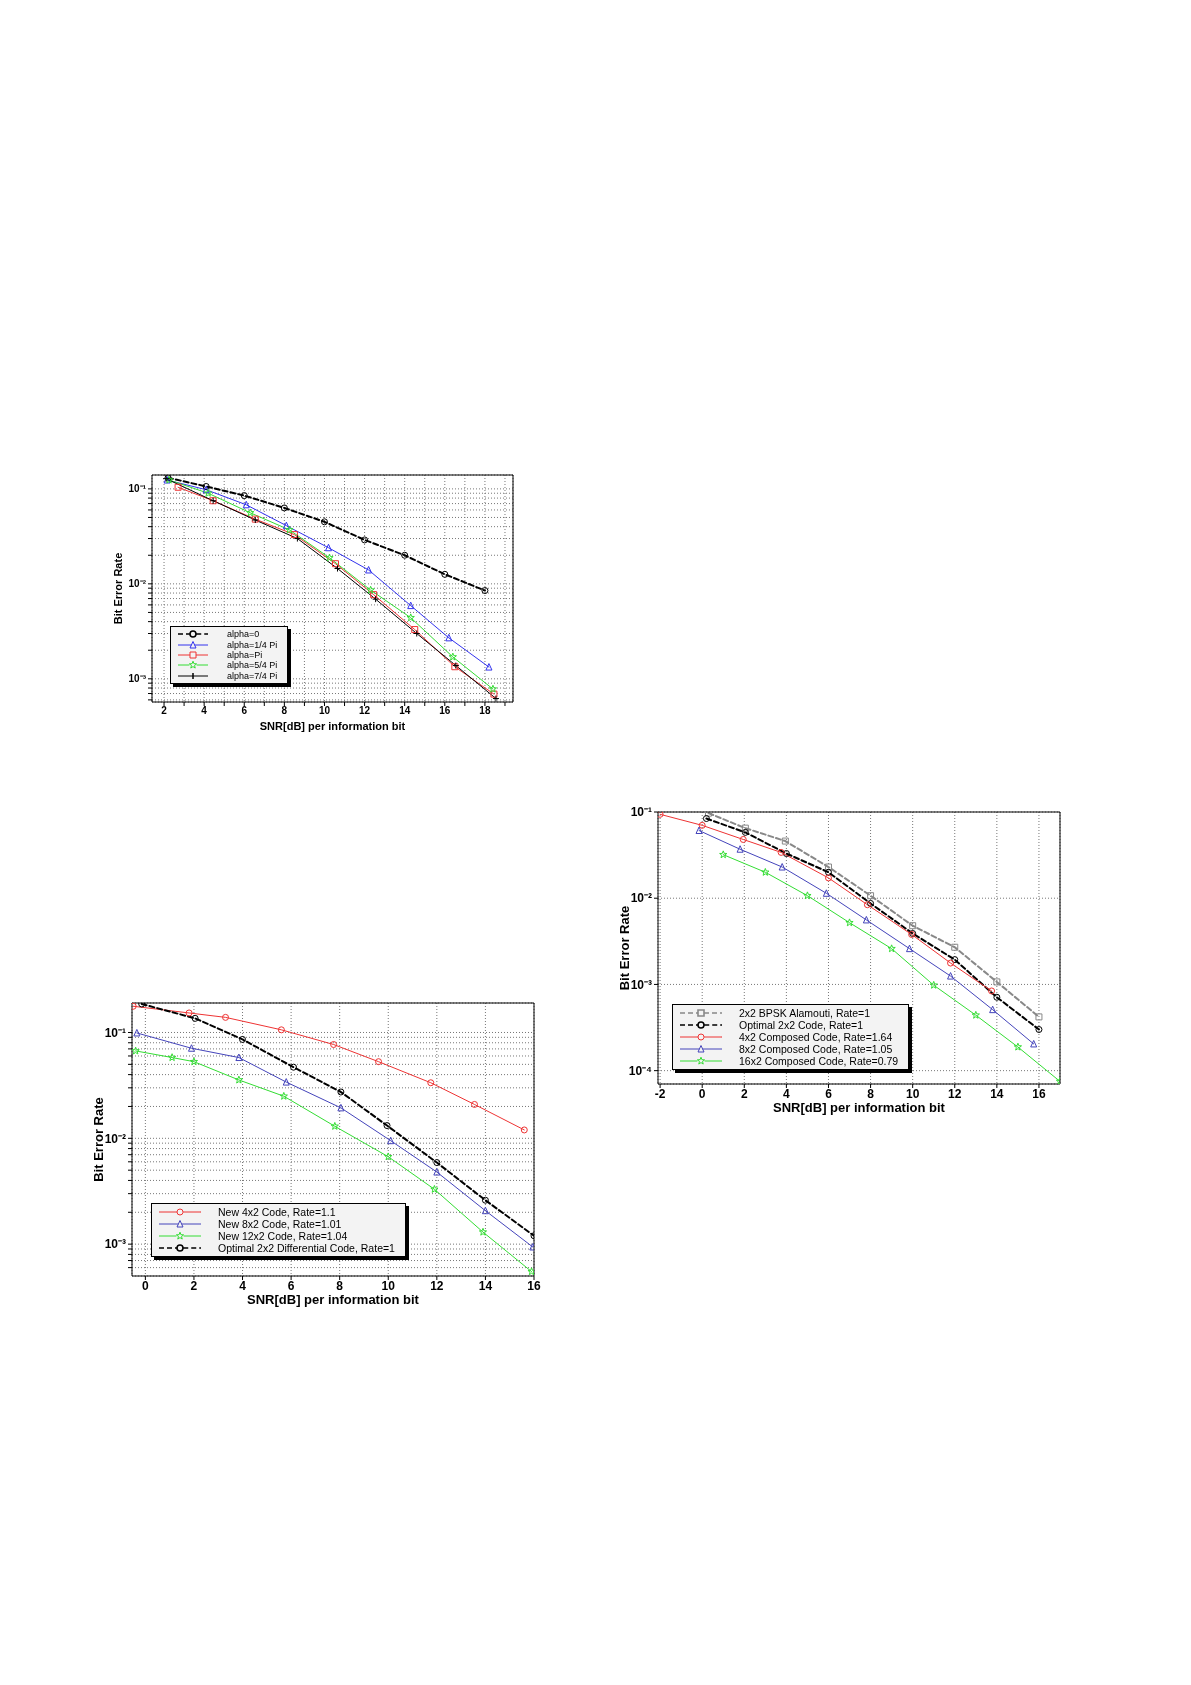 The image size is (1191, 1685). I want to click on x-tick-label: 6, so click(829, 1093).